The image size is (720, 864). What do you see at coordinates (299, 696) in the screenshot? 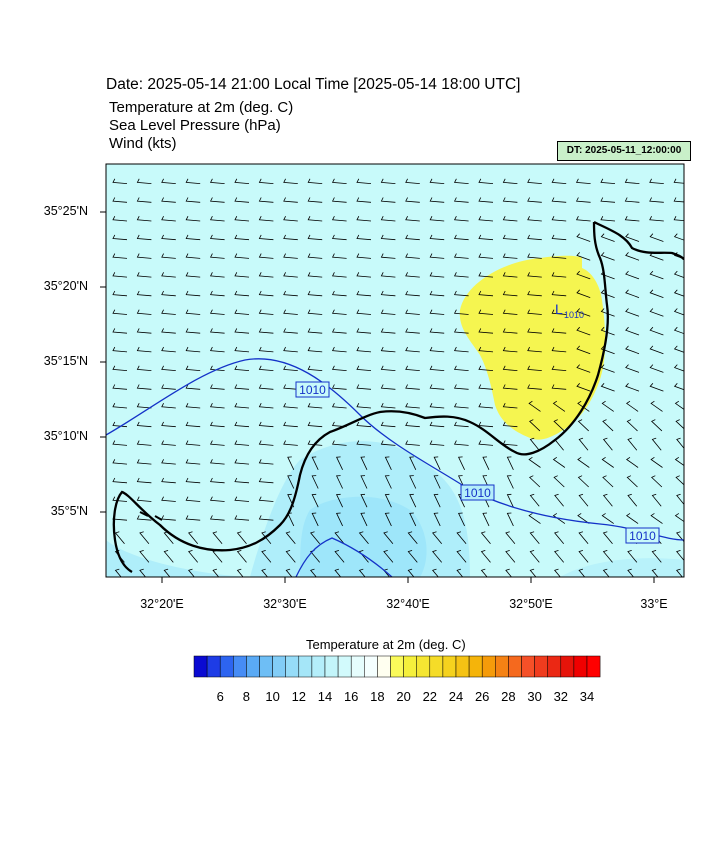
I see `colorbar-label: 12` at bounding box center [299, 696].